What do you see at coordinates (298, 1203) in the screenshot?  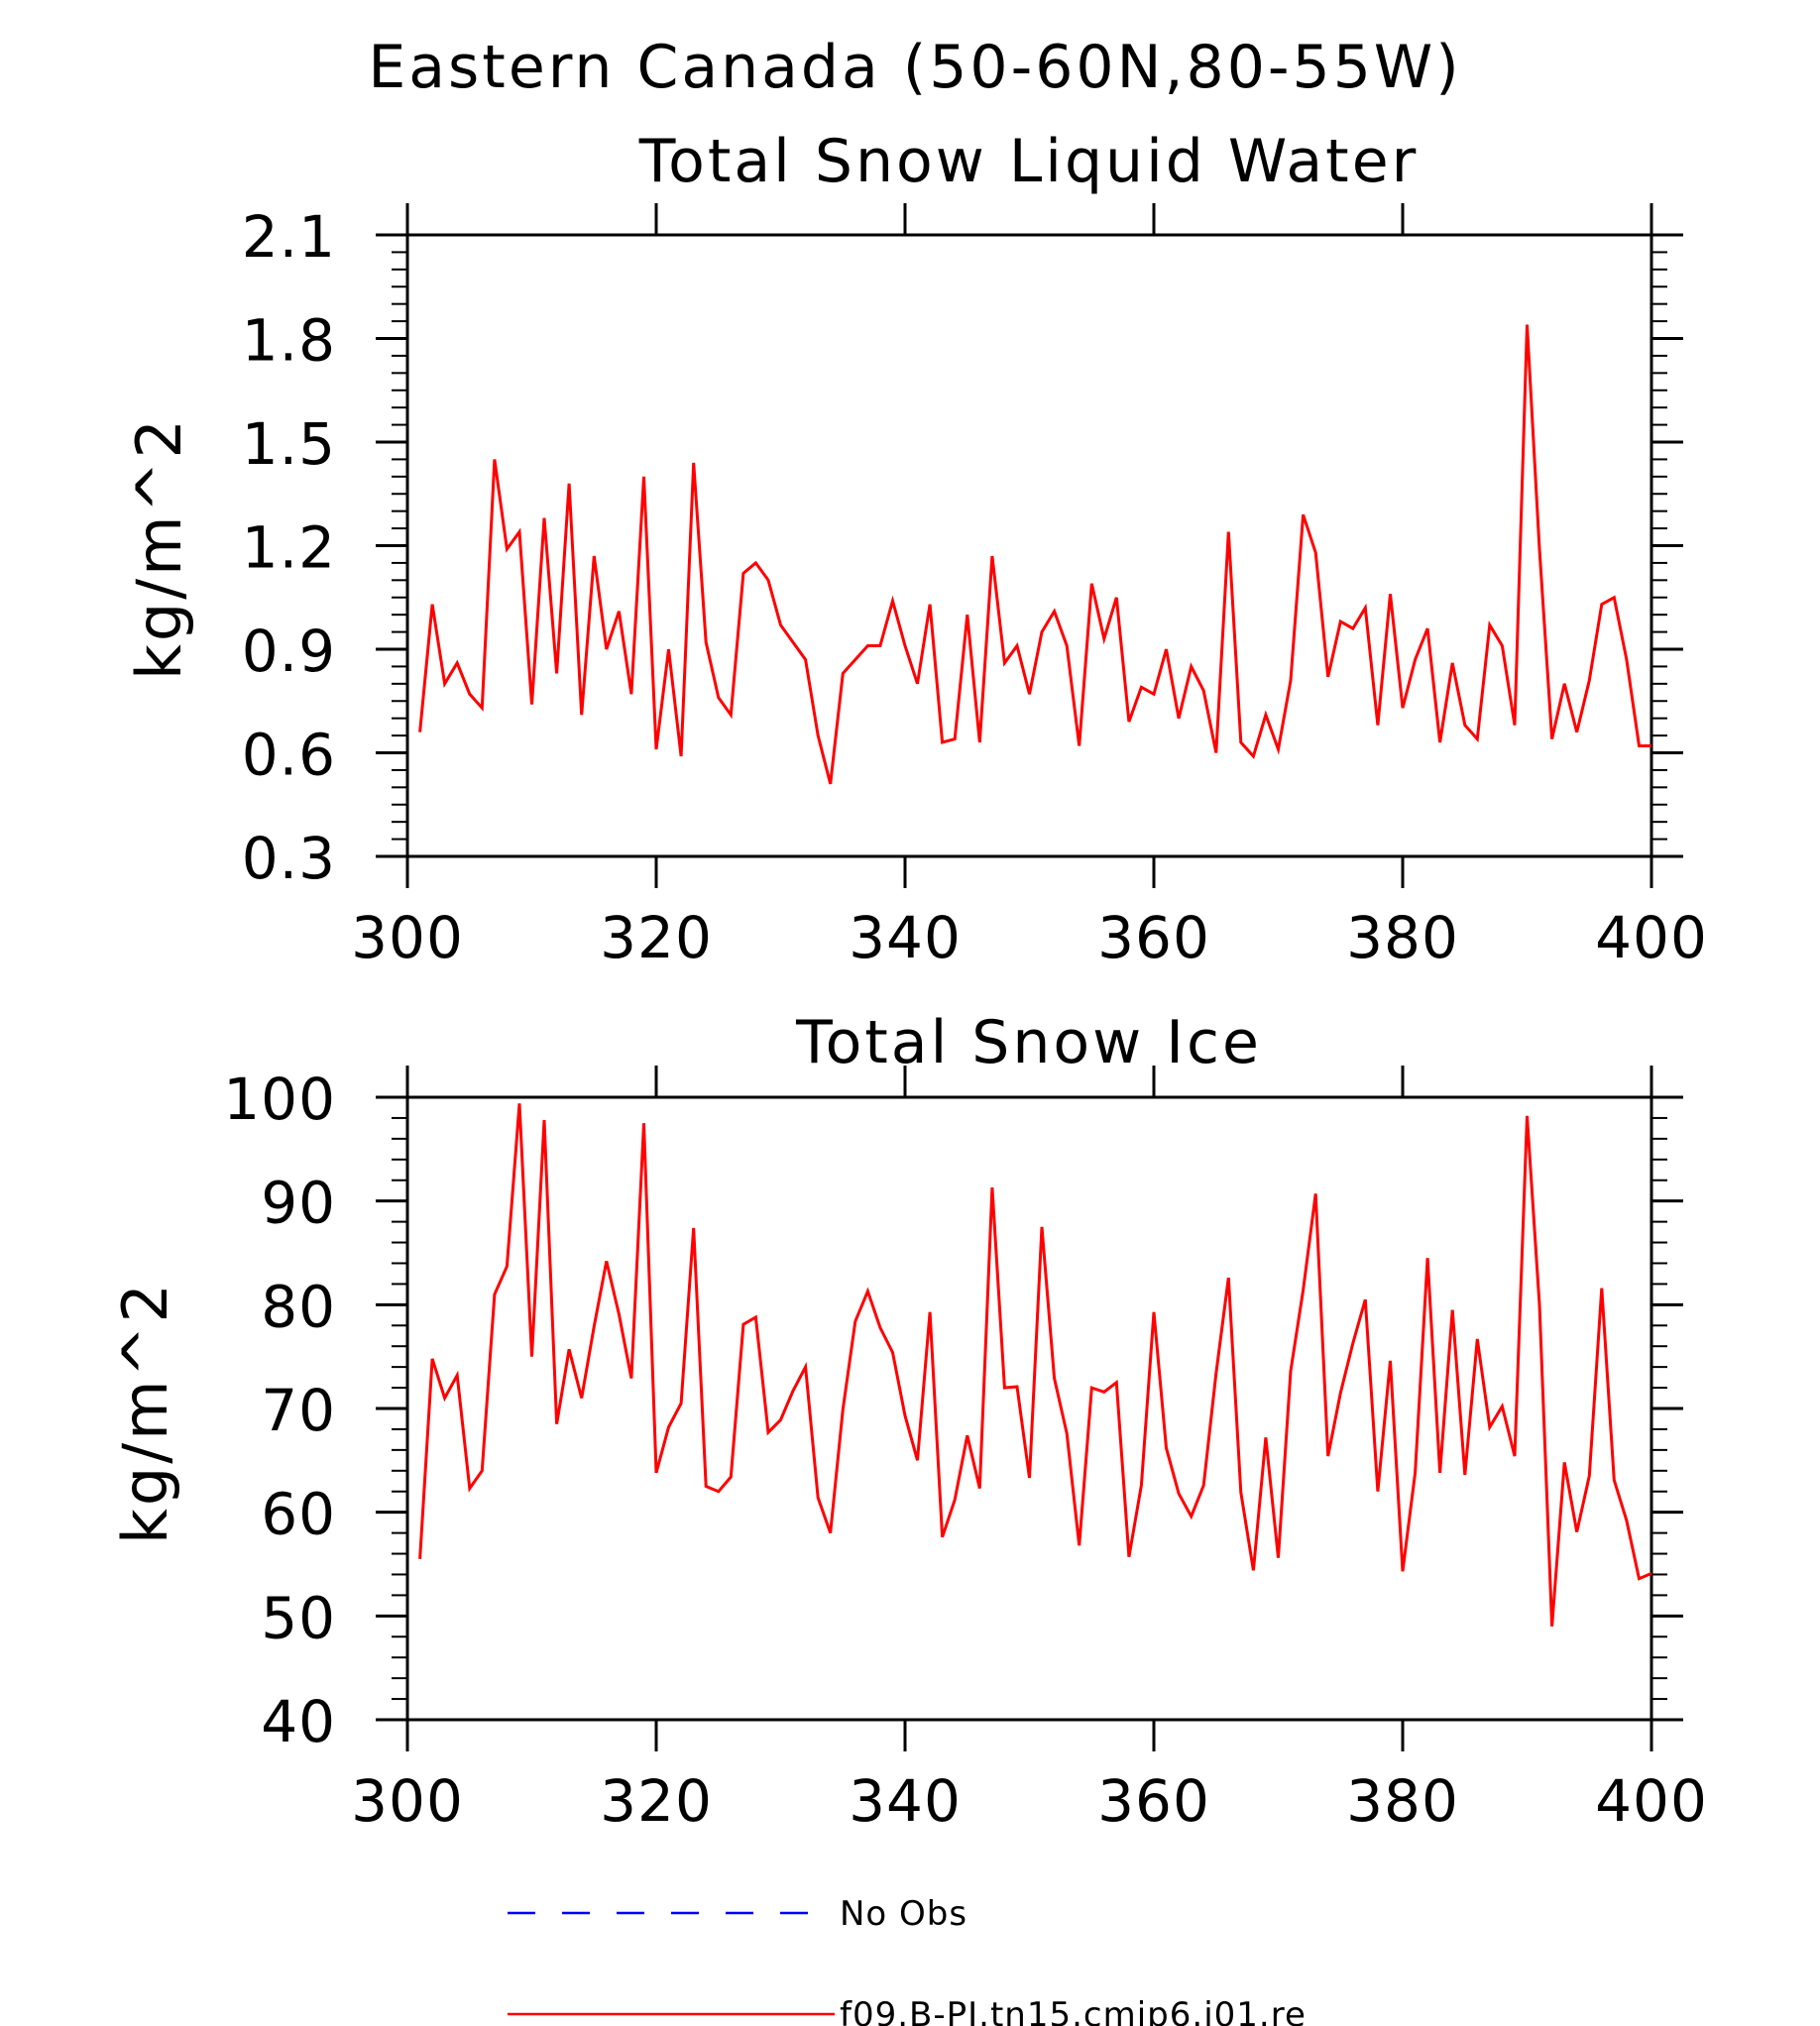 I see `panel-2-y-tick-label: 90` at bounding box center [298, 1203].